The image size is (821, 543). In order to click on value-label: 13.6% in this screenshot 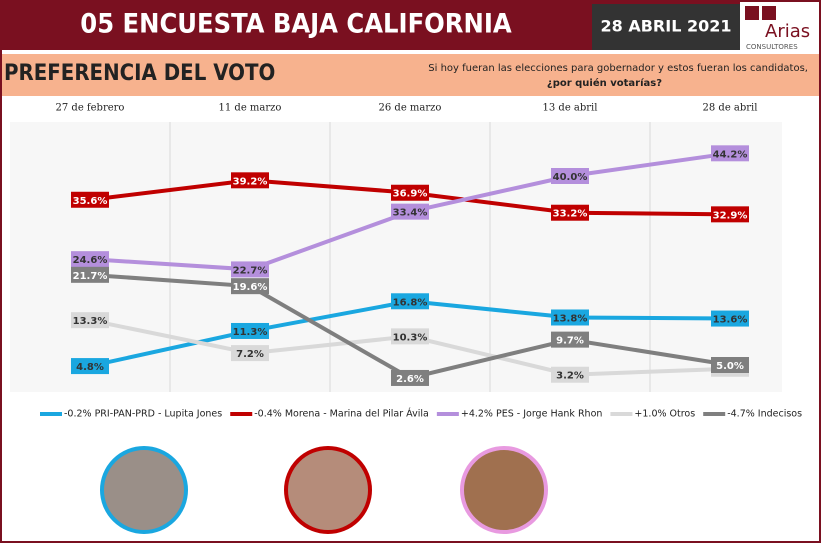, I will do `click(730, 320)`.